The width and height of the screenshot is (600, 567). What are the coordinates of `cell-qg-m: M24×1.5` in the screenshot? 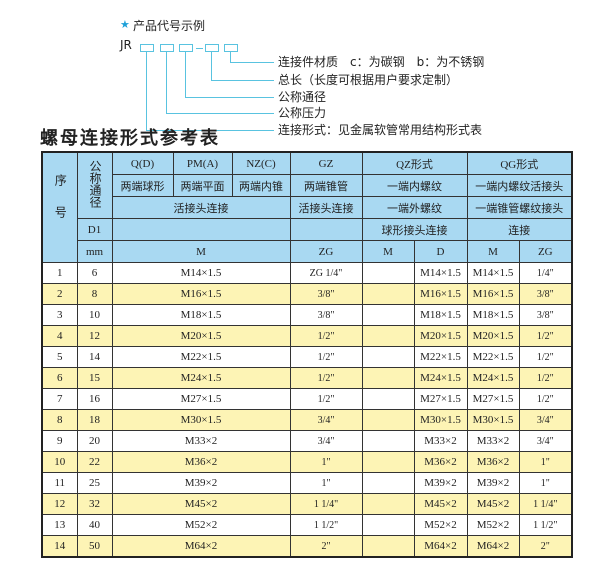 It's located at (493, 378).